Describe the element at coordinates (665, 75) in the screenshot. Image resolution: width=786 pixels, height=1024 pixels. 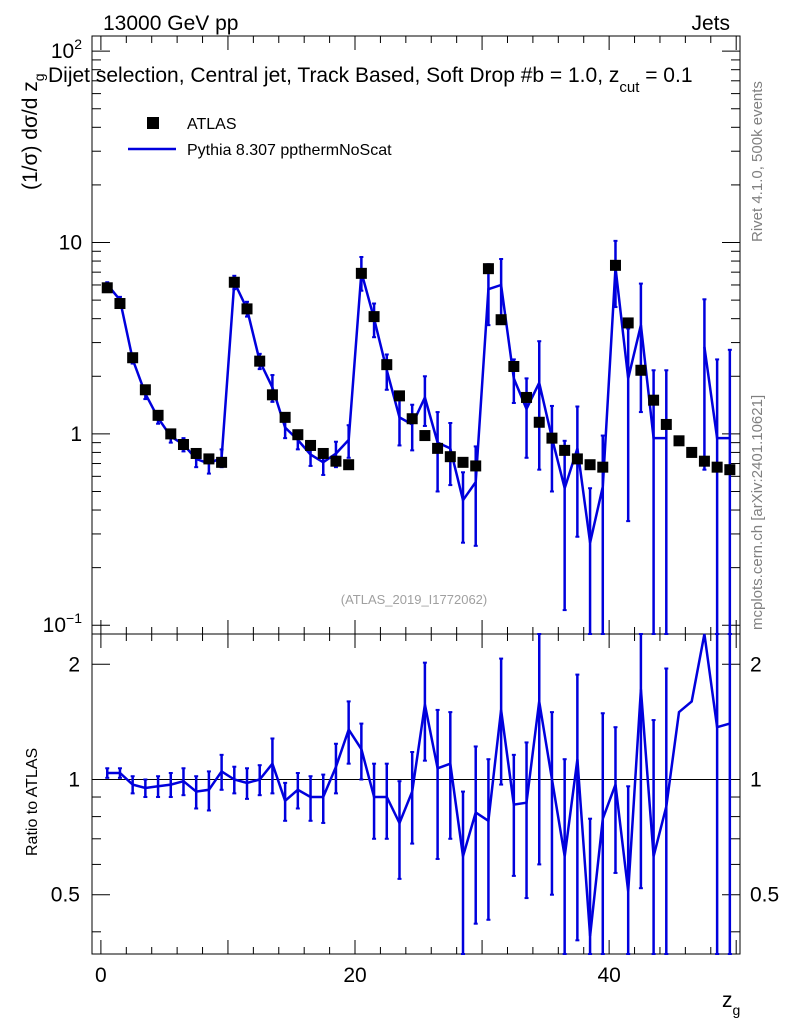
I see `title-tail: = 0.1` at that location.